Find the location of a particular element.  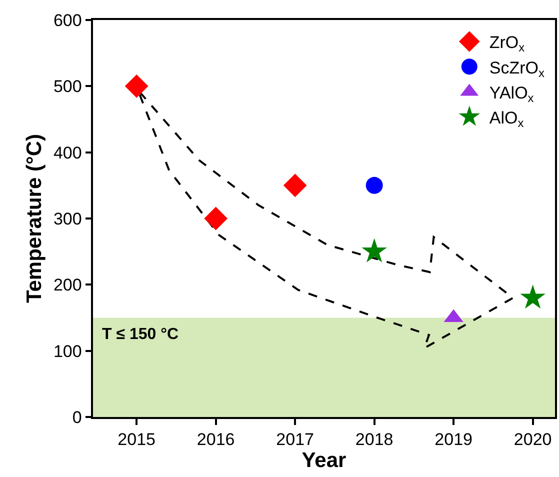

x-tick-label: 2017 is located at coordinates (295, 440).